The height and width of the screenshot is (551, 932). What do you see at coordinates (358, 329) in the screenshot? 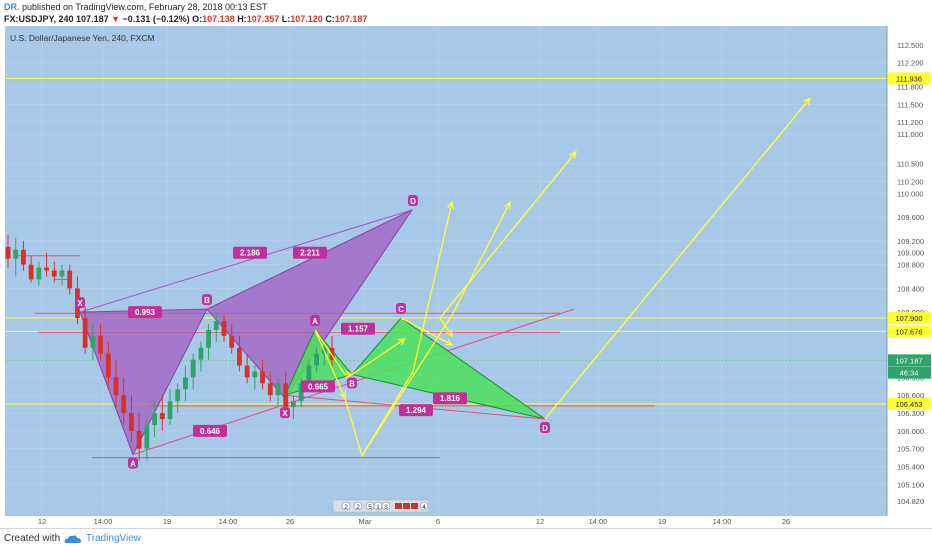
I see `ratio-label: 1.157` at bounding box center [358, 329].